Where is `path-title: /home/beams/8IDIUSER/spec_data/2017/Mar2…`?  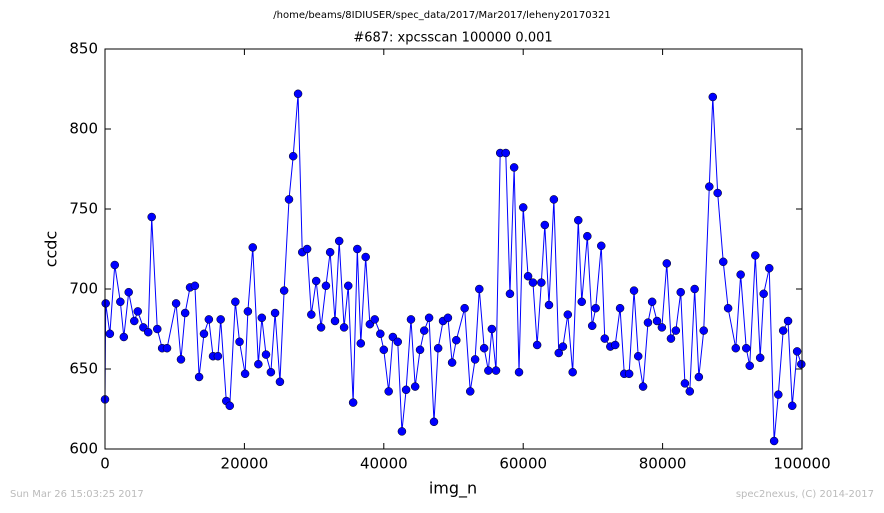 path-title: /home/beams/8IDIUSER/spec_data/2017/Mar2… is located at coordinates (441, 15).